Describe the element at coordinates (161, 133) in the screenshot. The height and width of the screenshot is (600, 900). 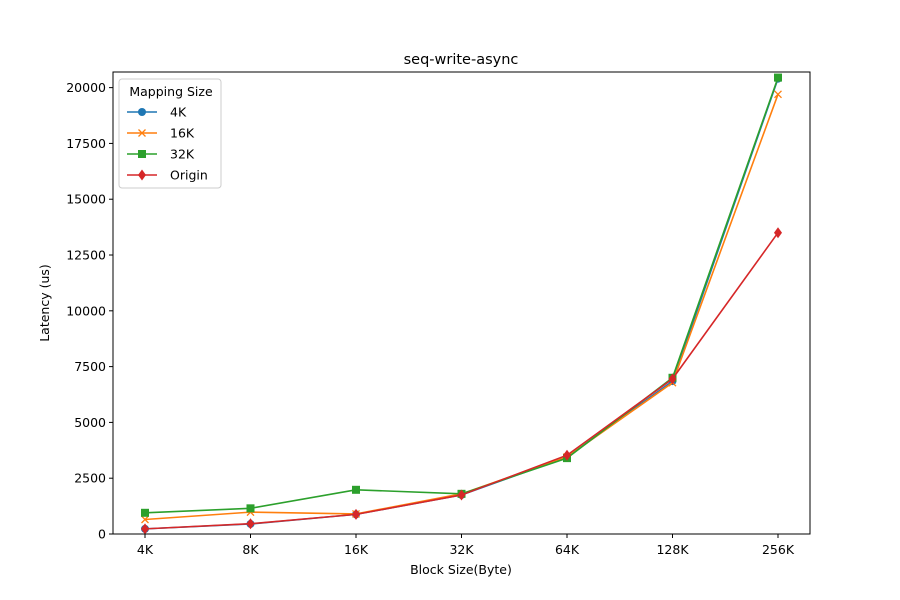
I see `legend-item-16k: 16K` at that location.